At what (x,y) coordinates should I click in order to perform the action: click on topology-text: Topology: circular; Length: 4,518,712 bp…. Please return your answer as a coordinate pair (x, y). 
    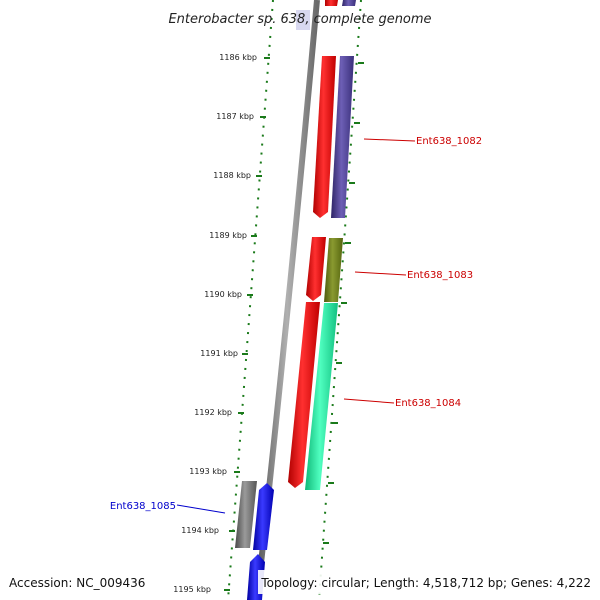
    Looking at the image, I should click on (425, 583).